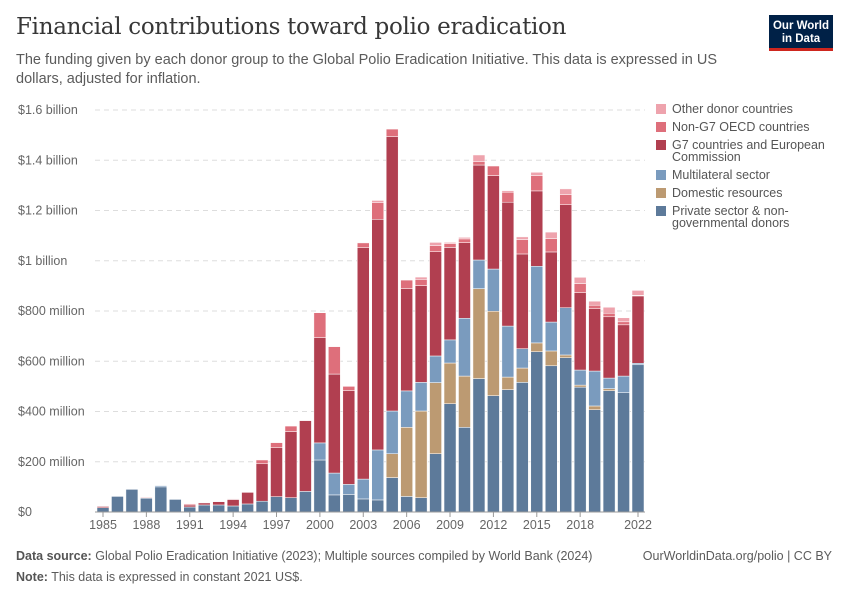 Image resolution: width=850 pixels, height=600 pixels. What do you see at coordinates (706, 157) in the screenshot?
I see `legend-label: Commission` at bounding box center [706, 157].